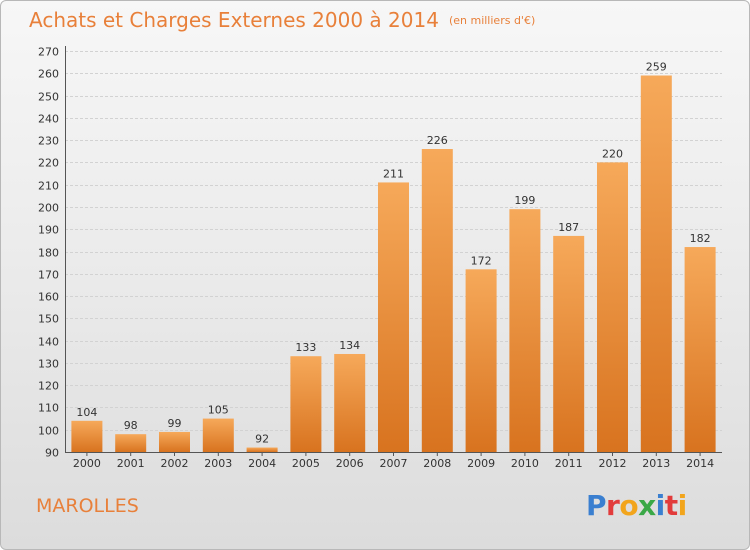 The image size is (750, 550). Describe the element at coordinates (48, 52) in the screenshot. I see `y-tick-label: 270` at that location.